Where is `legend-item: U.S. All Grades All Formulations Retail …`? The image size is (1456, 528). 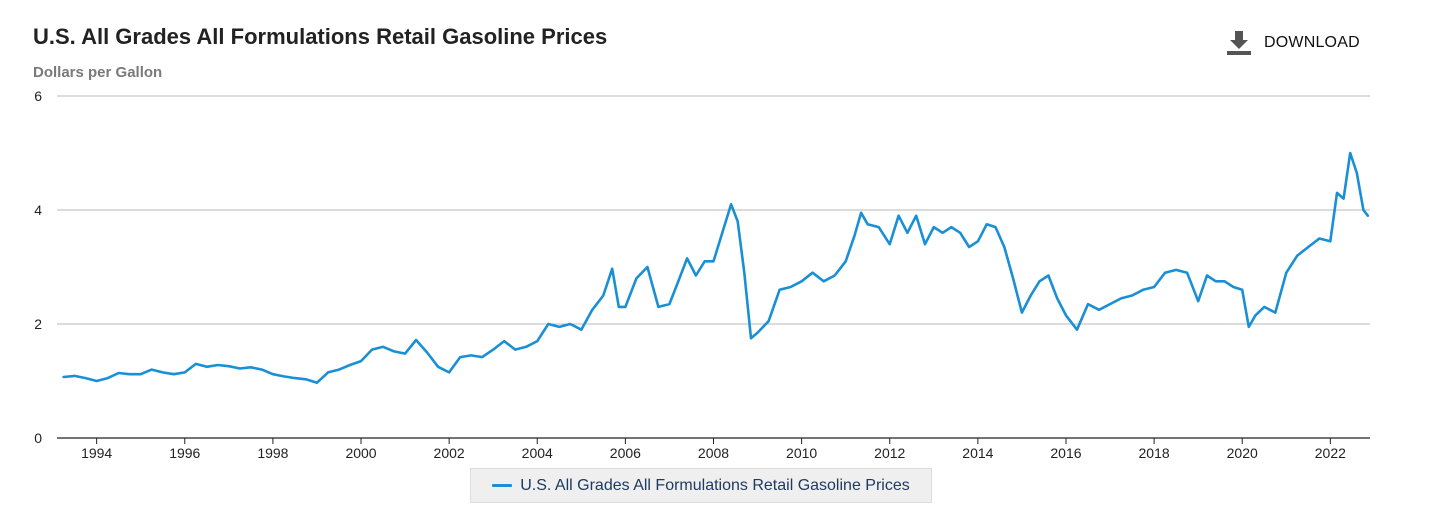 legend-item: U.S. All Grades All Formulations Retail … is located at coordinates (701, 485).